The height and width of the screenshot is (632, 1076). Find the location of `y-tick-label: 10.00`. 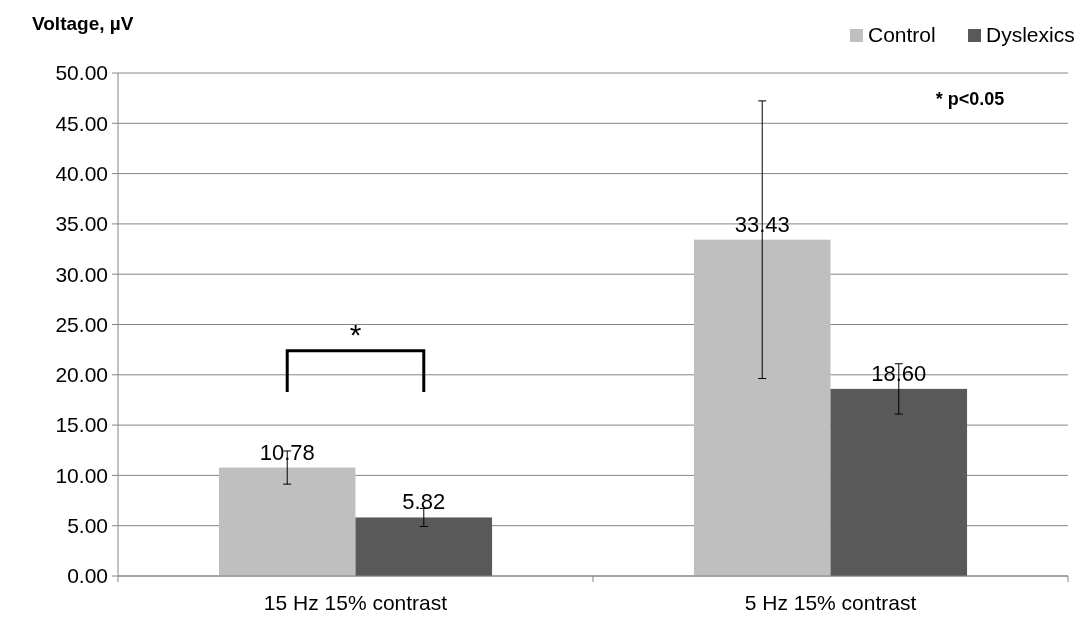

y-tick-label: 10.00 is located at coordinates (81, 475).